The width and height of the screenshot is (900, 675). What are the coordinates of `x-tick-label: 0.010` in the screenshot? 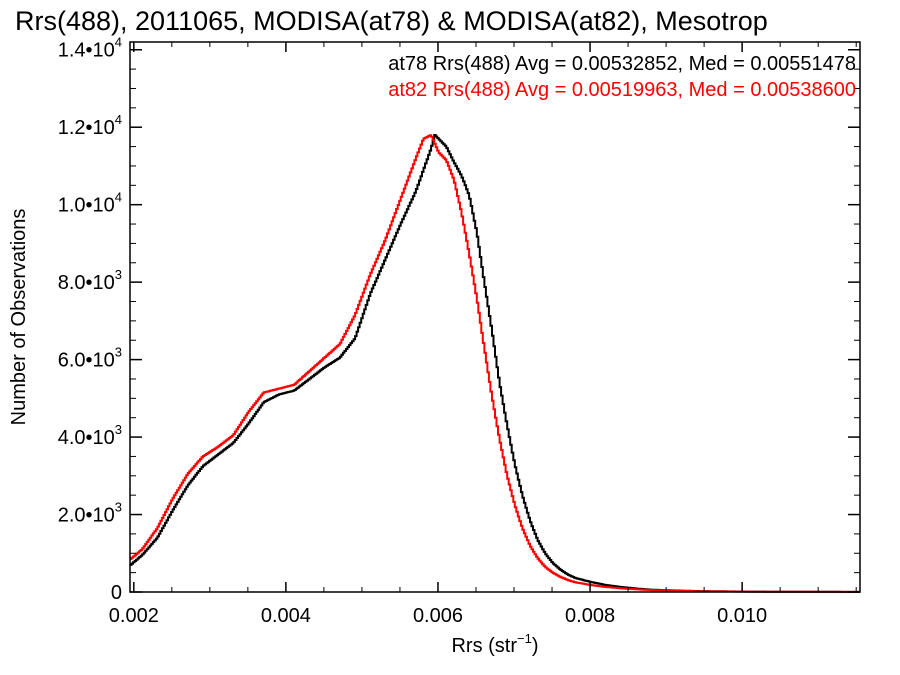 It's located at (742, 616).